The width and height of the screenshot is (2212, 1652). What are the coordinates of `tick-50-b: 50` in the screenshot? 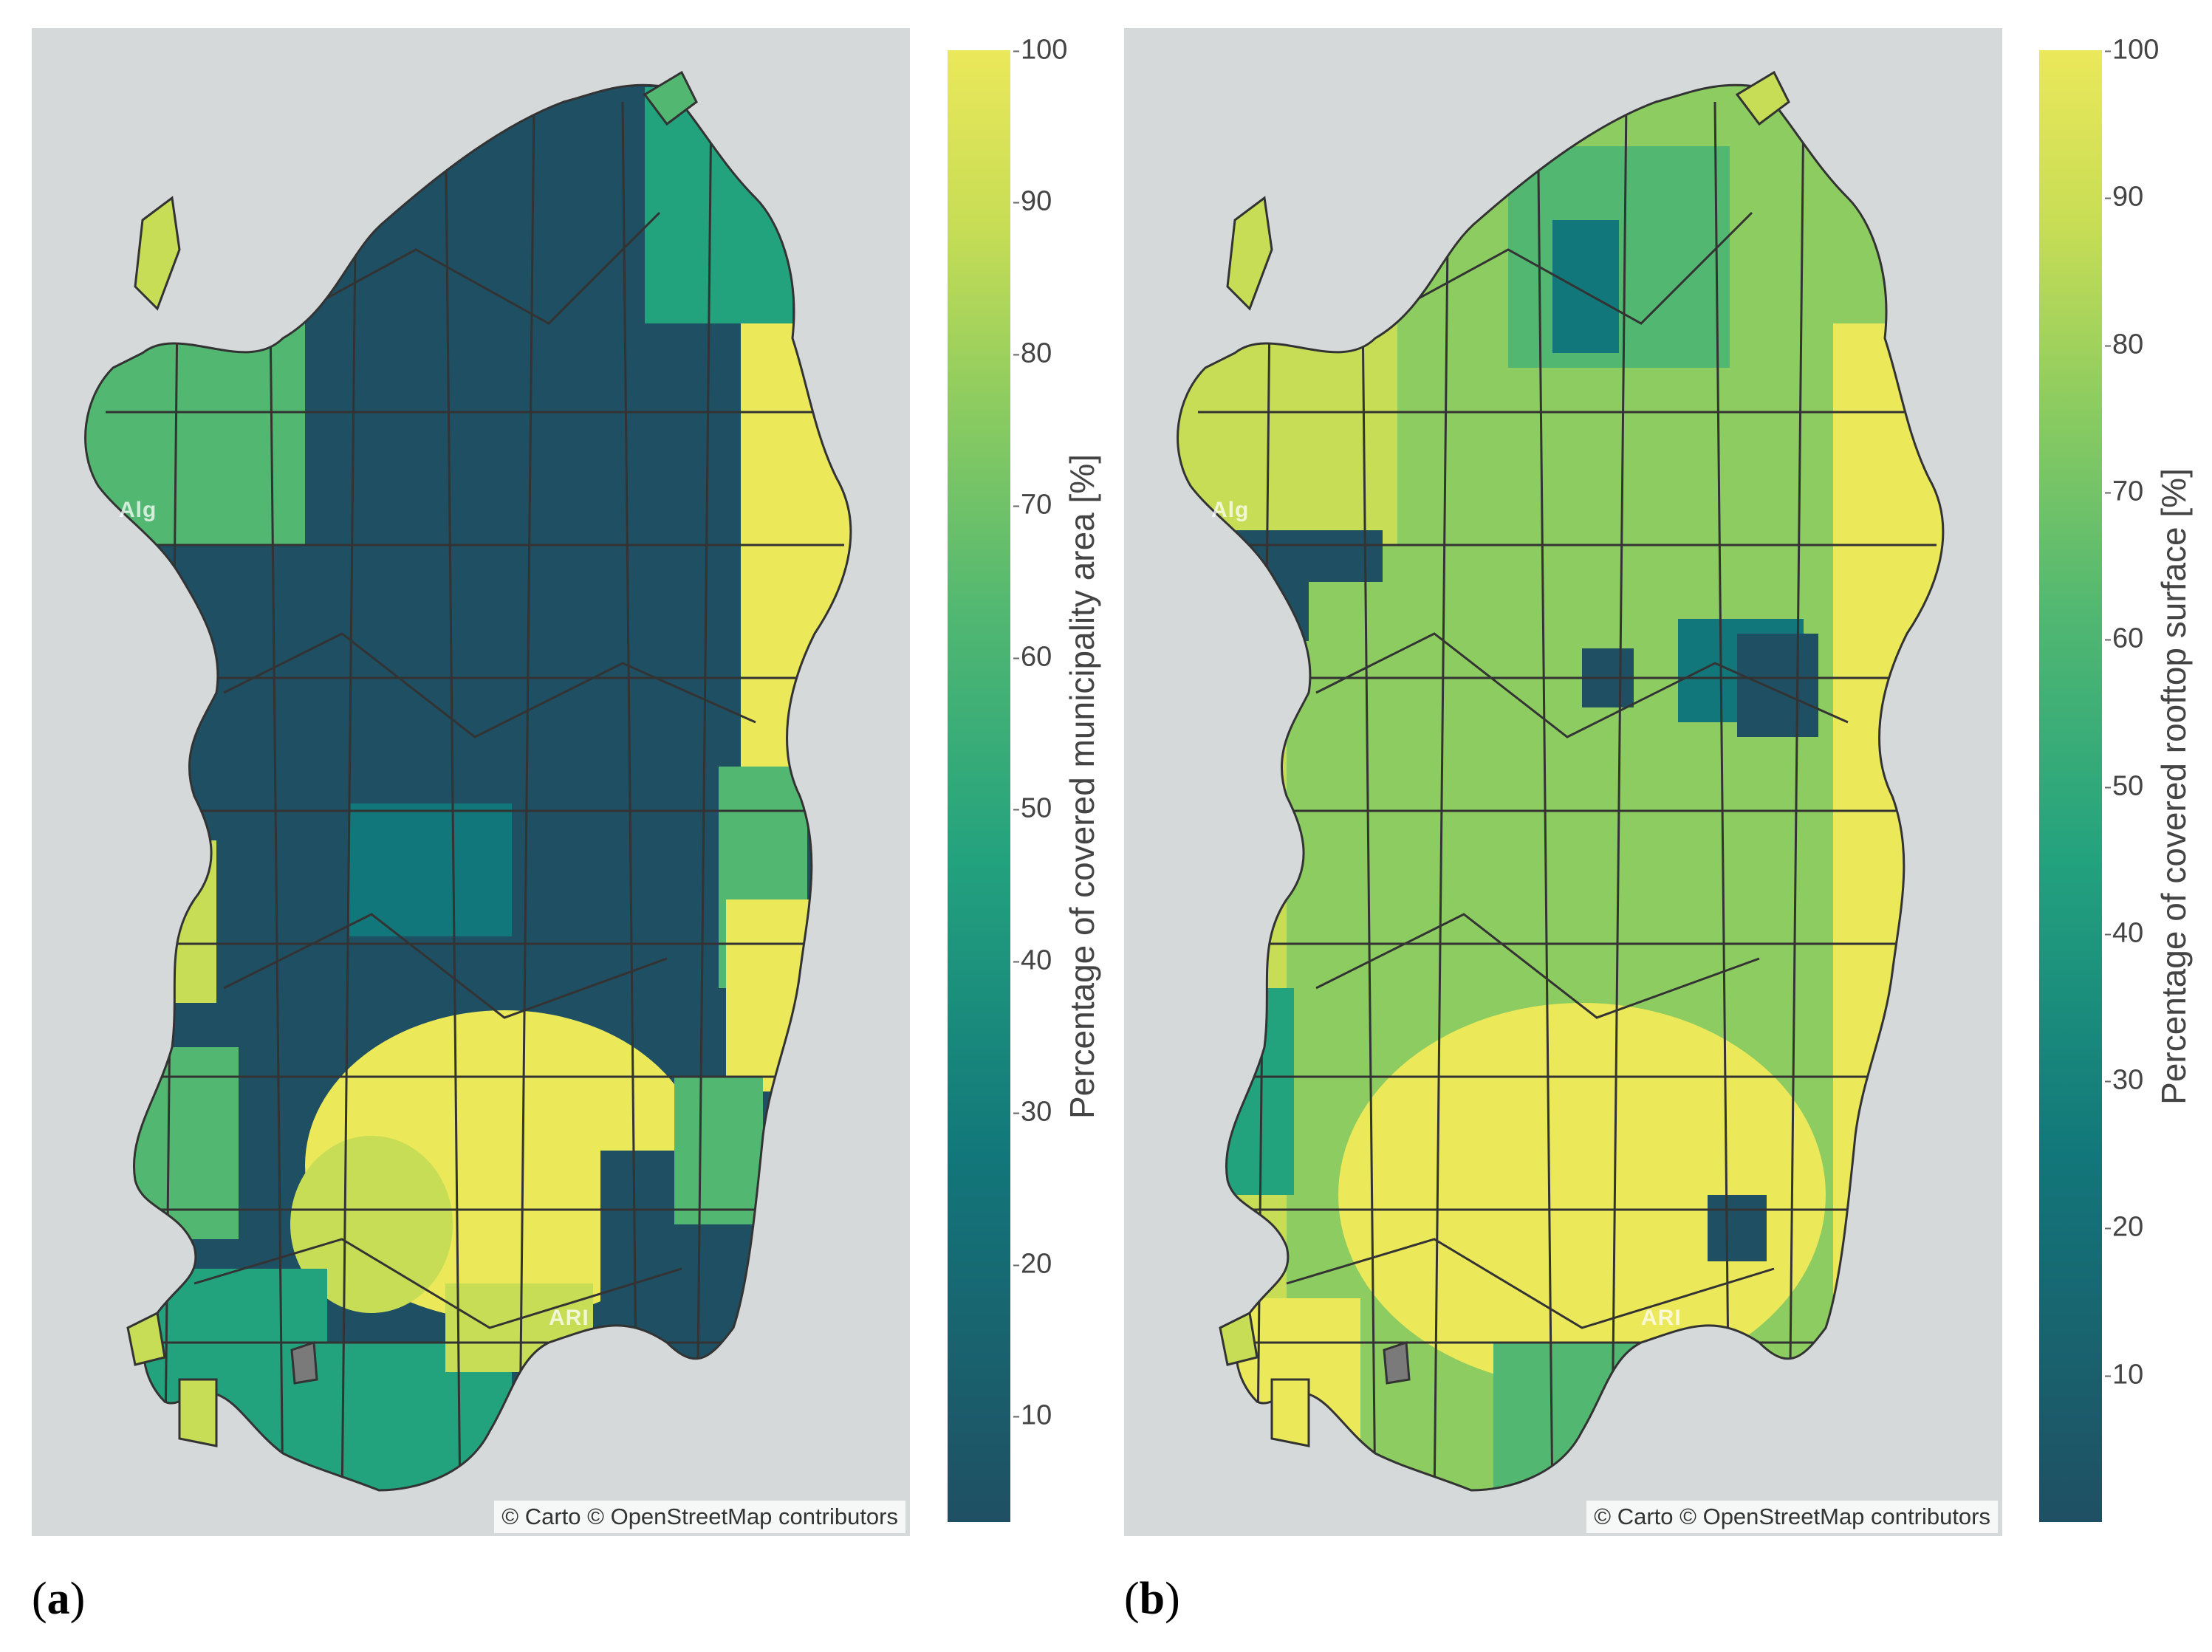 It's located at (2124, 786).